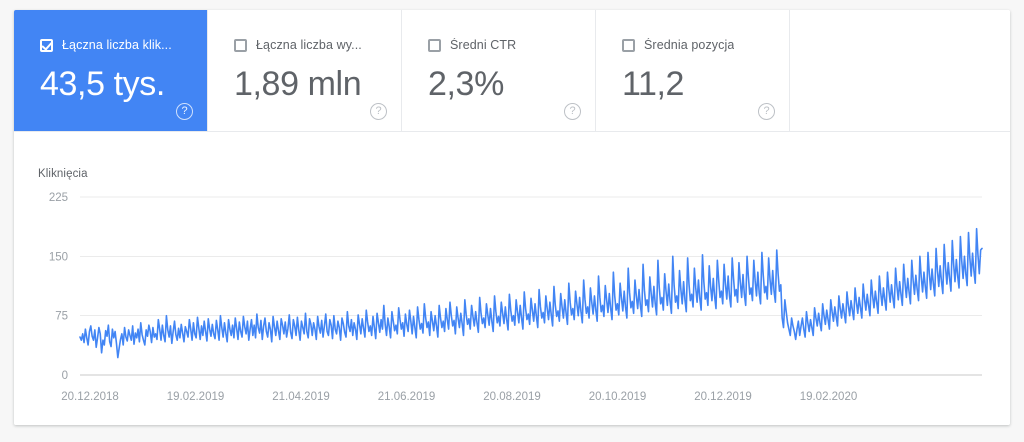 This screenshot has width=1024, height=442. I want to click on x-axis-tick-label: 19.02.2019, so click(196, 397).